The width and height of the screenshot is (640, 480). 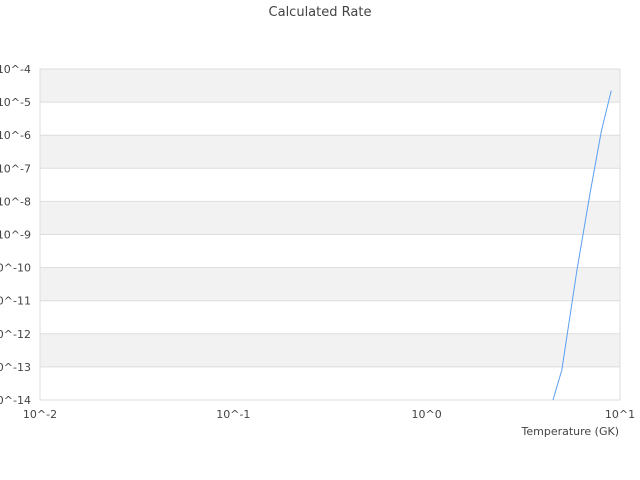 What do you see at coordinates (620, 414) in the screenshot?
I see `x-tick-label: 10^1` at bounding box center [620, 414].